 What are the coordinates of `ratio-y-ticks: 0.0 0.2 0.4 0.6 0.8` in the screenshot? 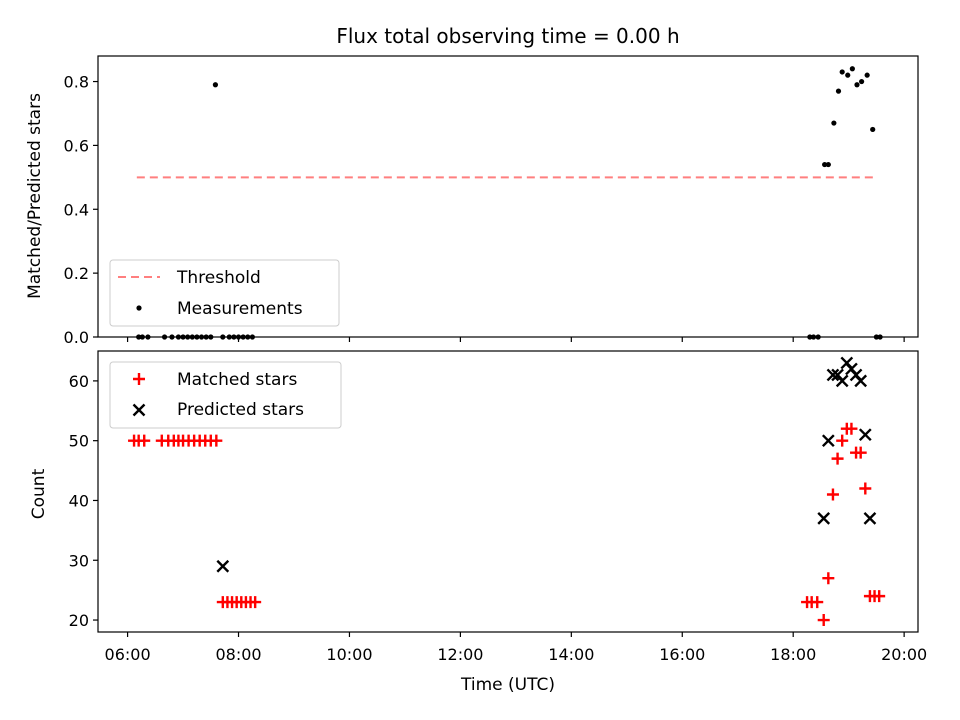 It's located at (81, 210).